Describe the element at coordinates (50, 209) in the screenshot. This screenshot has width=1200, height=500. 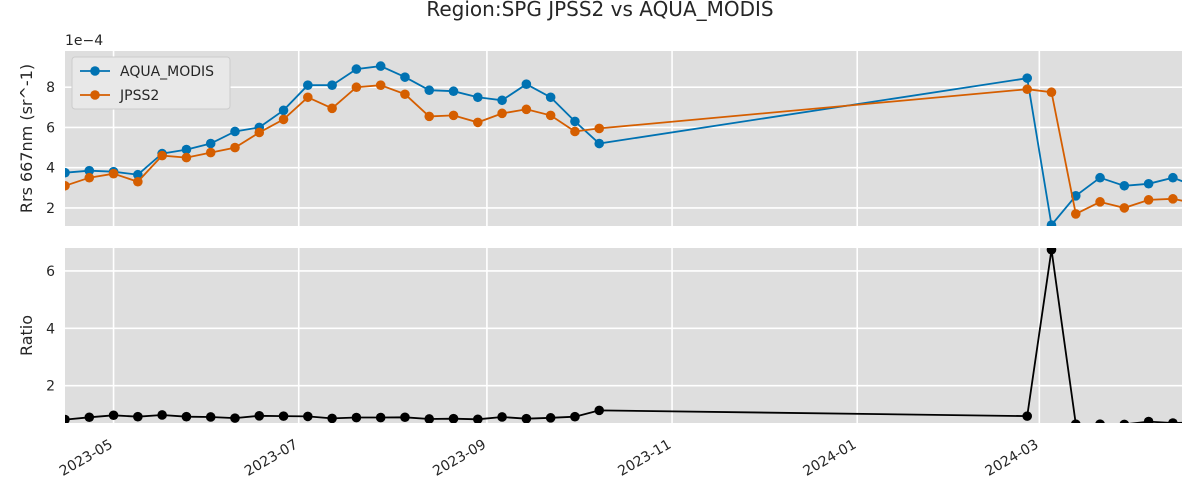
I see `y-tick-label: 2` at that location.